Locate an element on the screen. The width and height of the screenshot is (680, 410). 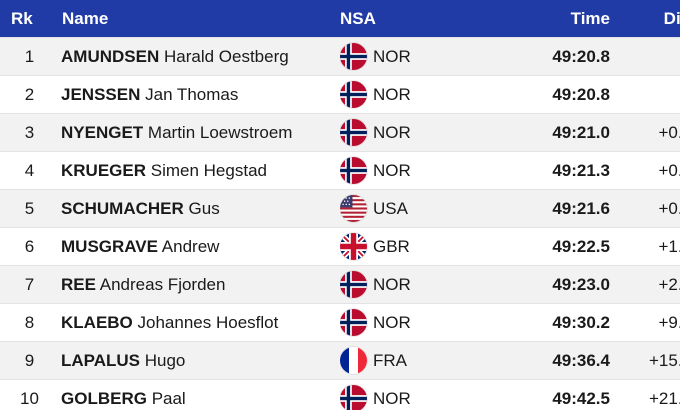
nsa-cell: GBR is located at coordinates (415, 246).